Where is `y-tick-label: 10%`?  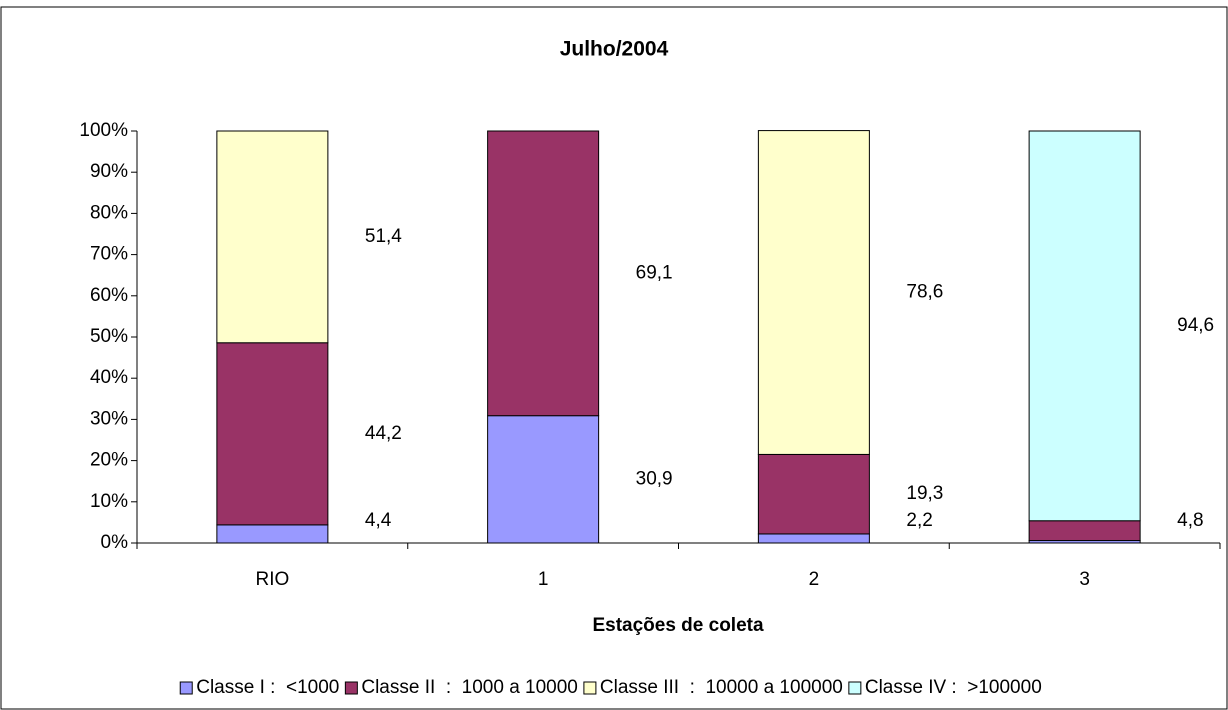 y-tick-label: 10% is located at coordinates (109, 501).